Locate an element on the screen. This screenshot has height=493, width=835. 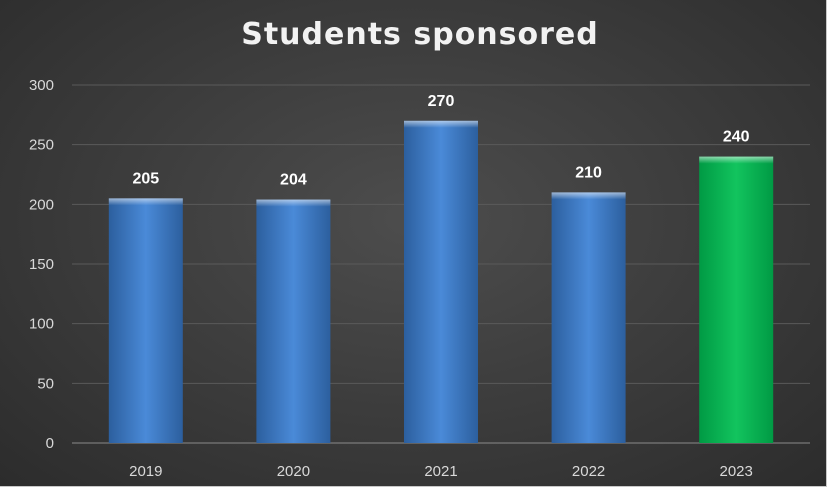
y-tick-label: 0 is located at coordinates (50, 443).